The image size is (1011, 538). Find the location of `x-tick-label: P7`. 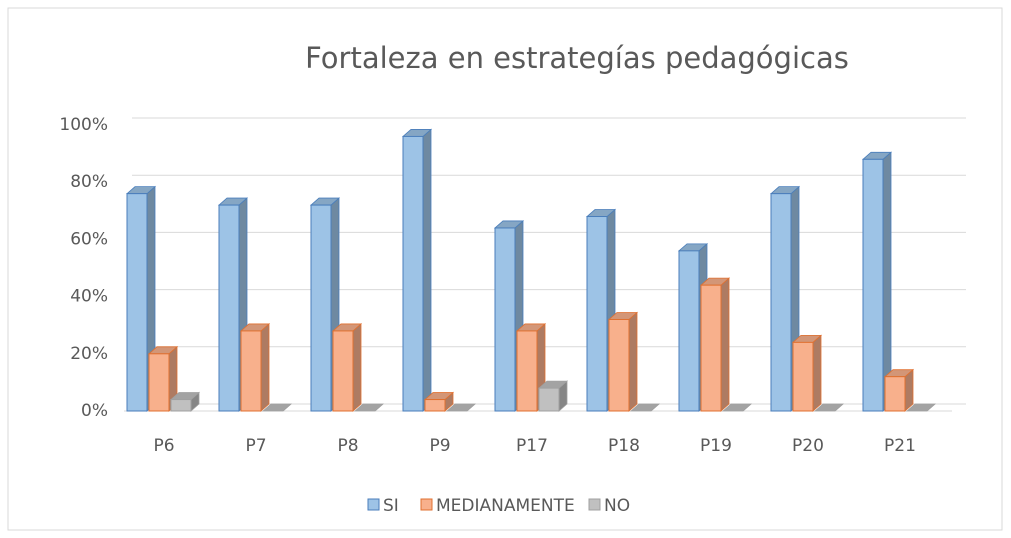

x-tick-label: P7 is located at coordinates (255, 446).